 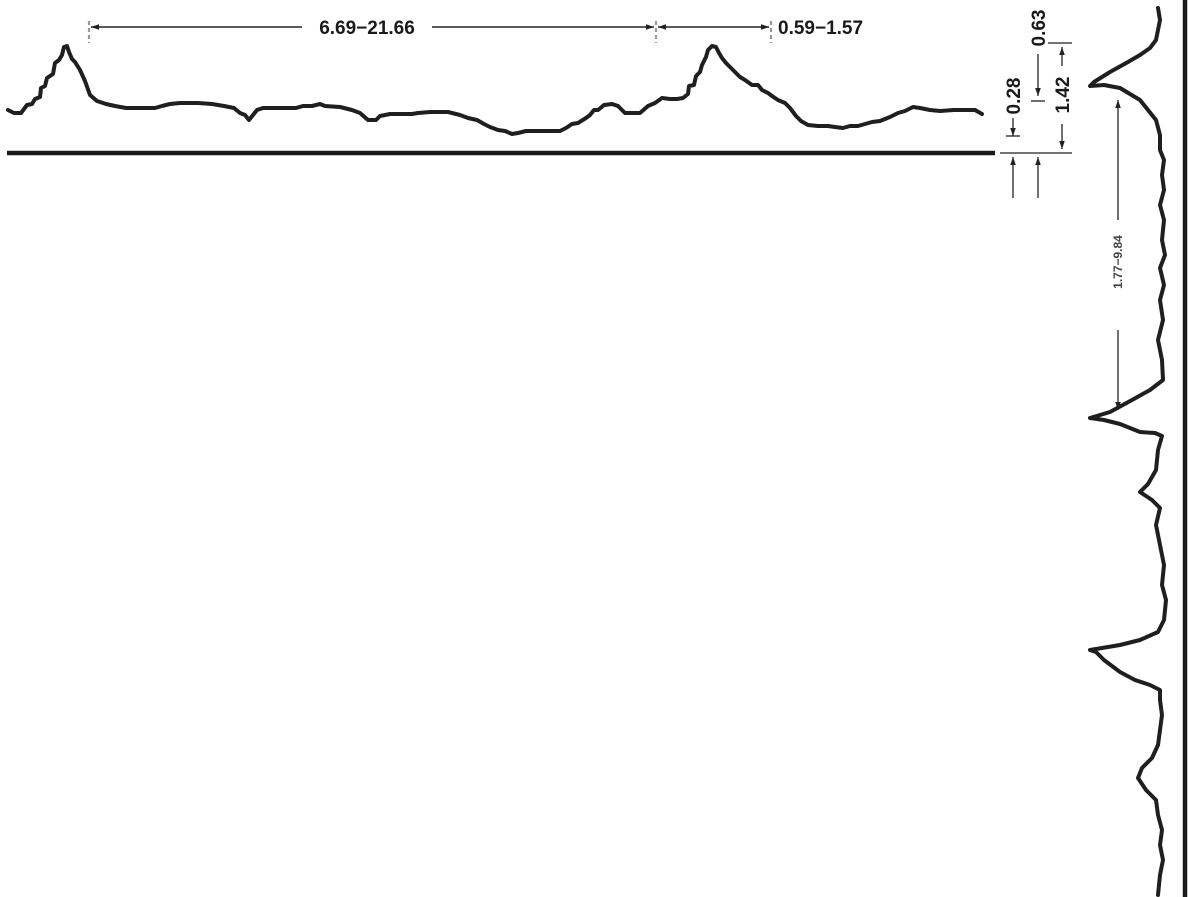 I want to click on offset-a-label: 0.28, so click(x=1014, y=96).